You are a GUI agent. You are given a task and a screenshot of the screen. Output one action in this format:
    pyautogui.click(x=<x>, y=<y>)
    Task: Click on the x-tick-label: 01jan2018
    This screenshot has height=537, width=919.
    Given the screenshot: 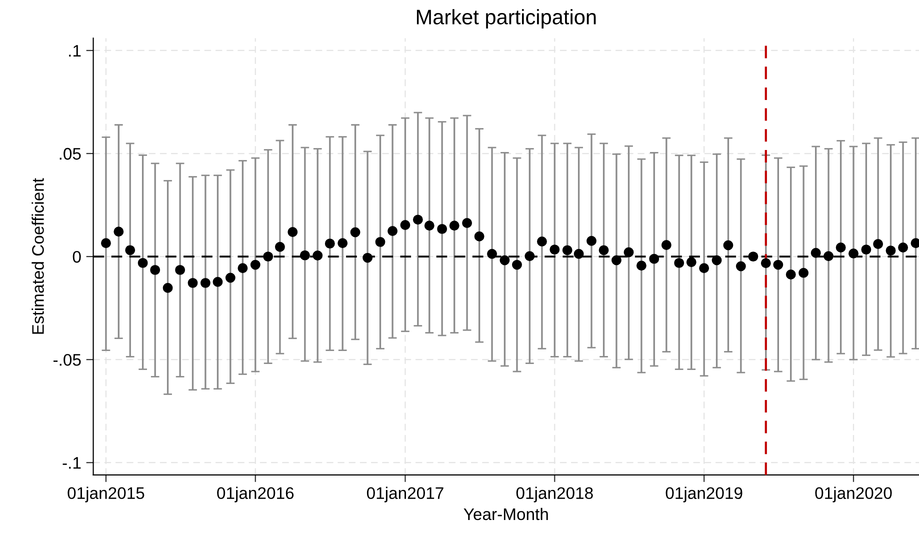 What is the action you would take?
    pyautogui.click(x=554, y=494)
    